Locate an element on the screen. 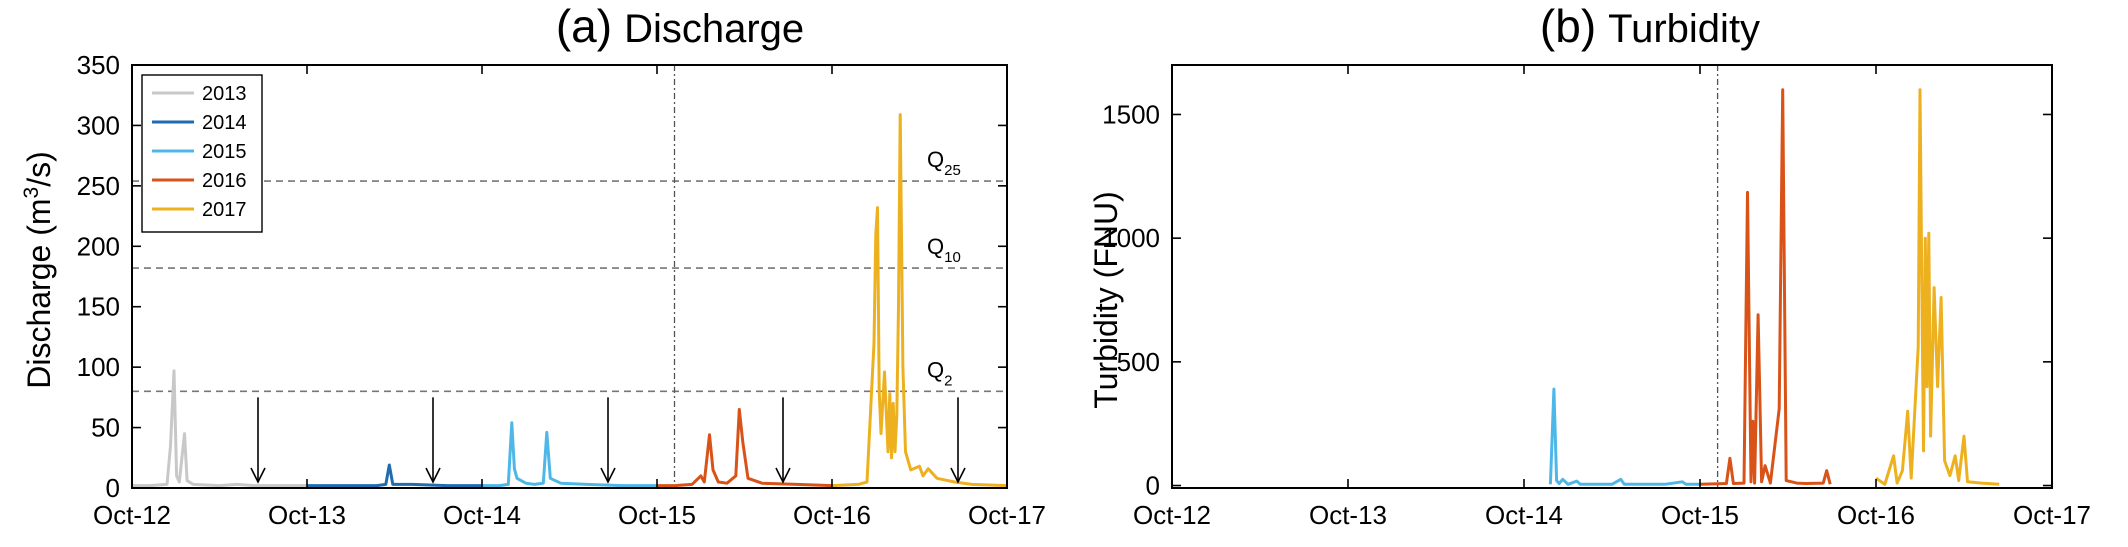  y-tick-label: 300 is located at coordinates (98, 125).